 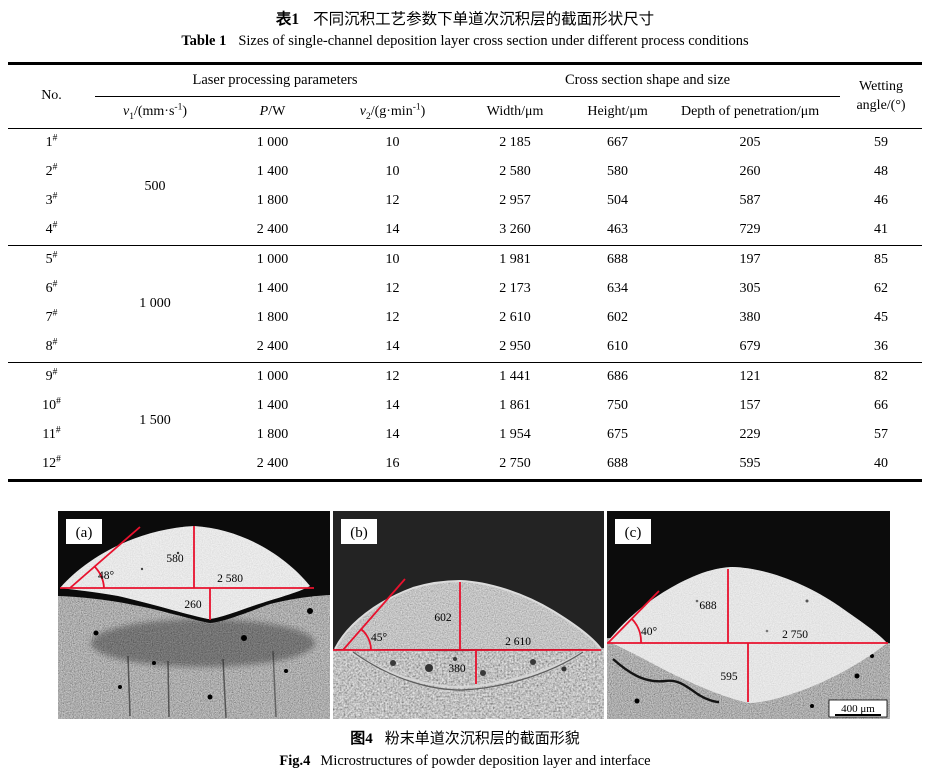 I want to click on cell-feed: 14, so click(x=392, y=406).